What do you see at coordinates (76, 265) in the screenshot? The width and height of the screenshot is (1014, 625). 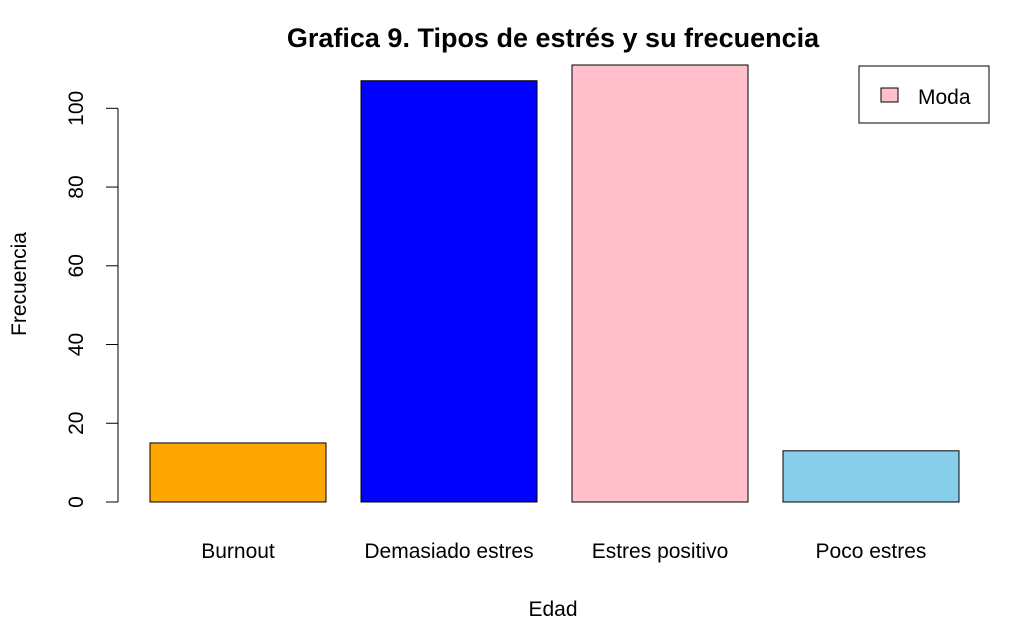 I see `y-tick-label: 60` at bounding box center [76, 265].